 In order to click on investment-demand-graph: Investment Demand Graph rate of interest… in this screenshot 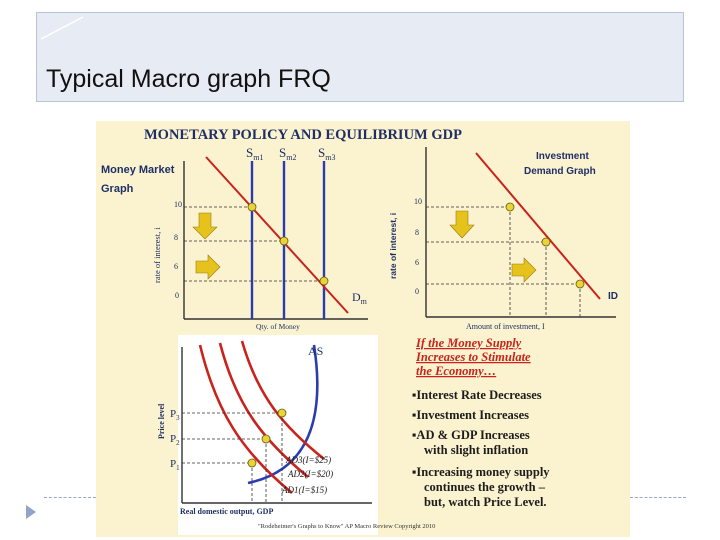, I will do `click(503, 239)`.